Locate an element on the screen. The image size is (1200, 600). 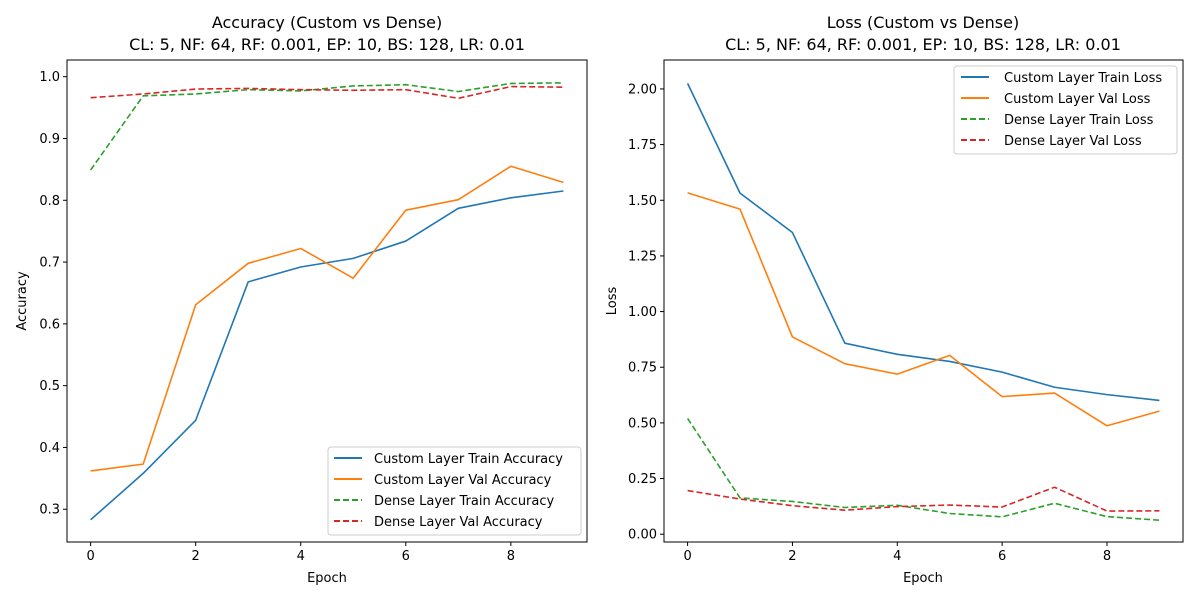
loss-y-ticks: 0.00 0.25 0.50 0.75 1.00 1.25 1.50 1.75 2.00 is located at coordinates (646, 312).